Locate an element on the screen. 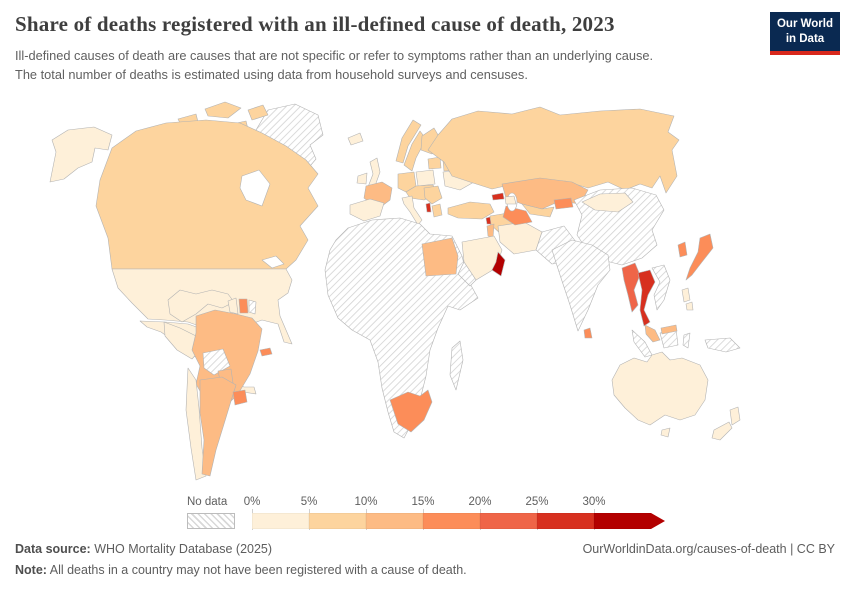 Image resolution: width=850 pixels, height=600 pixels. logo-line-1: Our World is located at coordinates (804, 24).